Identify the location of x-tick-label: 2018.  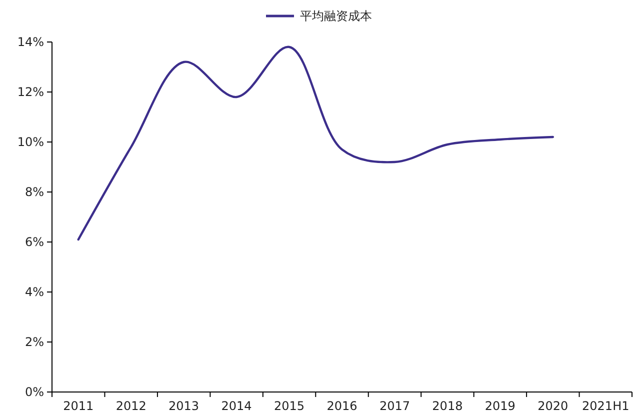
(447, 406).